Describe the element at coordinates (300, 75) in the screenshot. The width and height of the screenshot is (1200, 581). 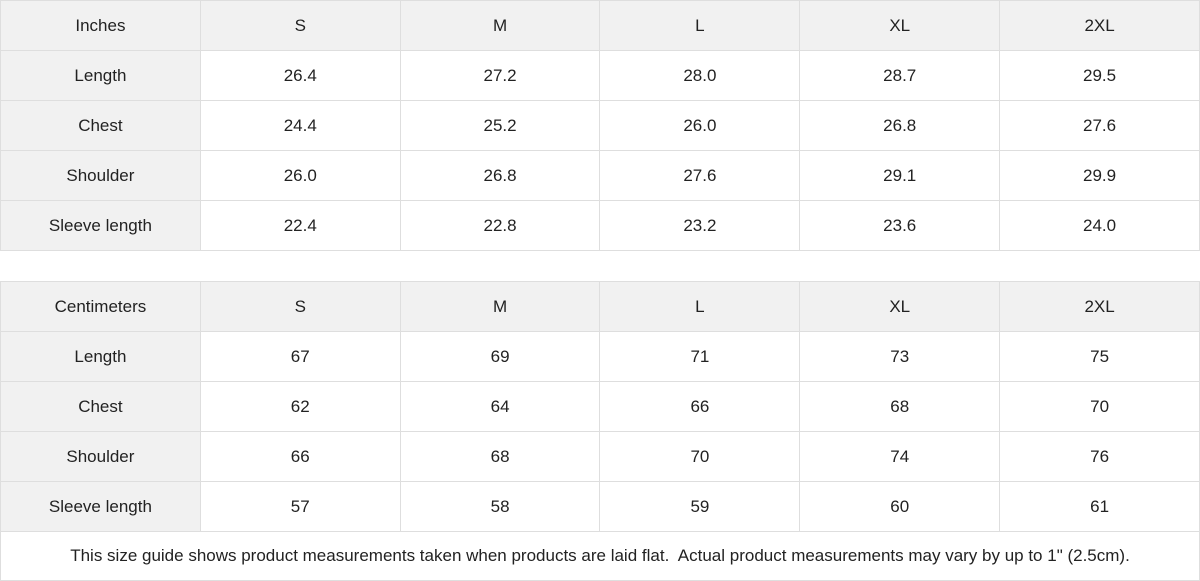
I see `measurement-cell: 26.4` at that location.